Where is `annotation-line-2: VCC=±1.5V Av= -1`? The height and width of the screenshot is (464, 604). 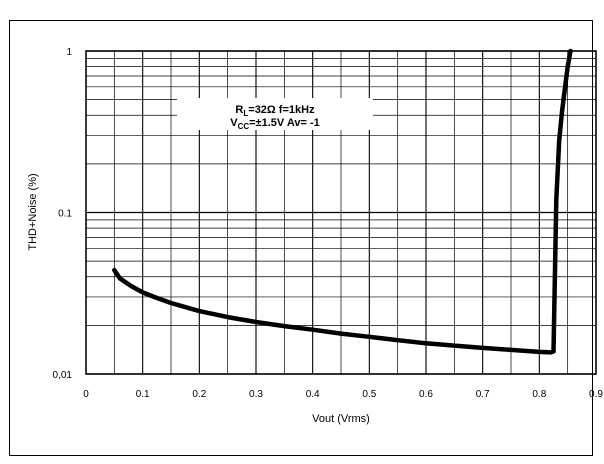 annotation-line-2: VCC=±1.5V Av= -1 is located at coordinates (275, 124).